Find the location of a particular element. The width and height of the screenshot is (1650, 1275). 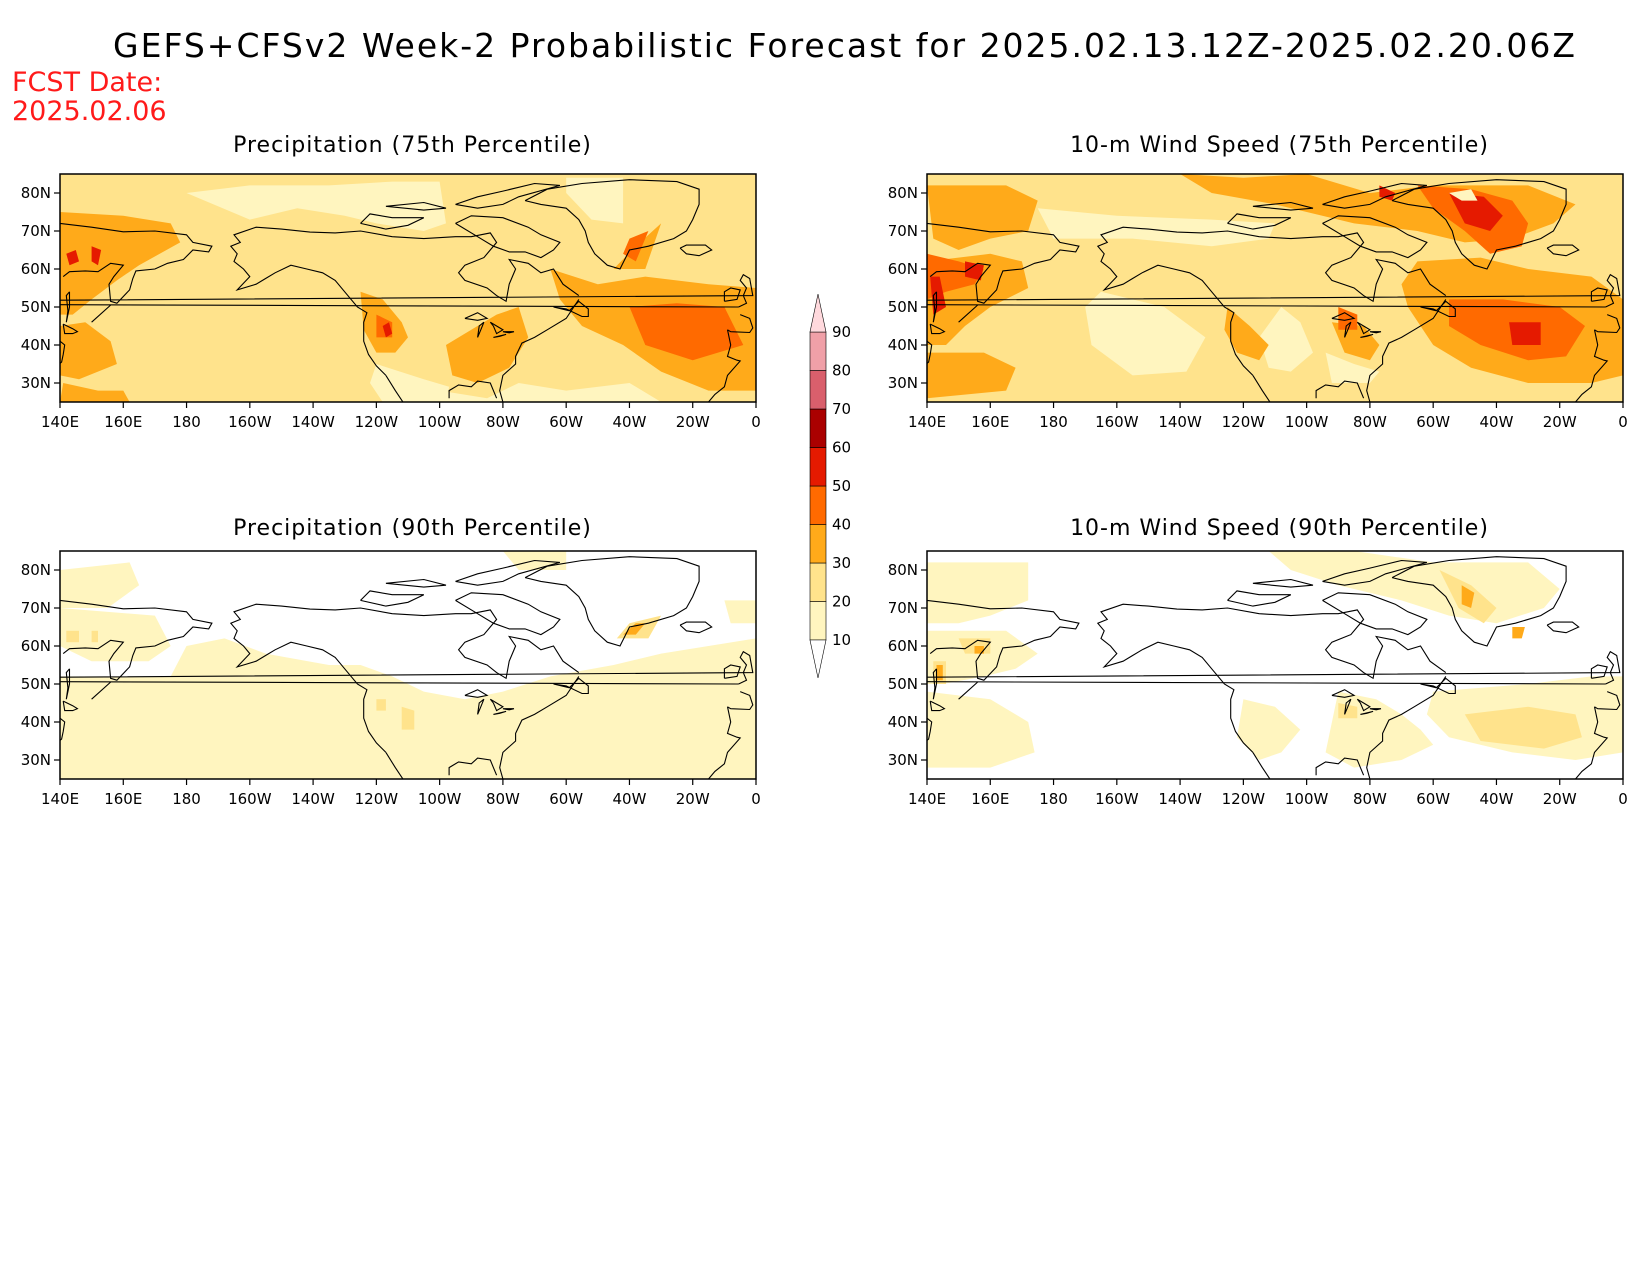

lon-label: 60W is located at coordinates (566, 799).